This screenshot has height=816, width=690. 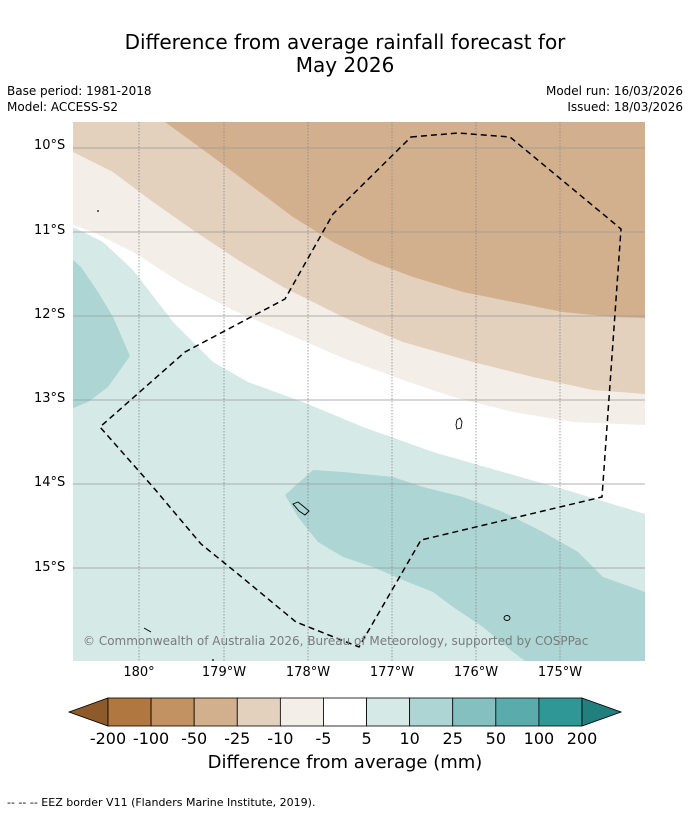 I want to click on colorbar-tick-label: -200, so click(x=108, y=738).